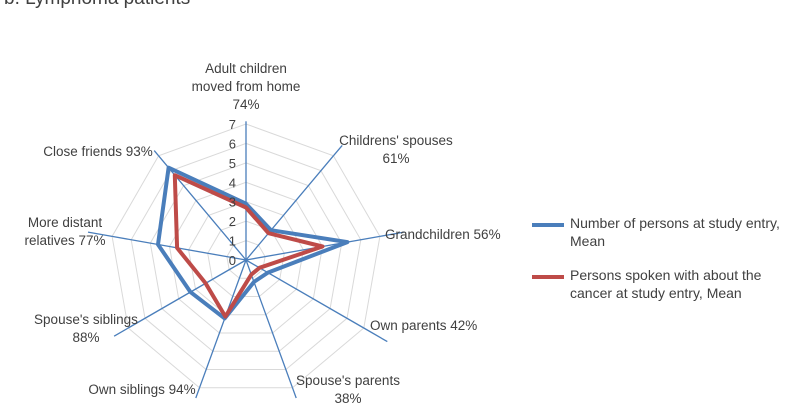 The width and height of the screenshot is (800, 419). Describe the element at coordinates (348, 389) in the screenshot. I see `category-label: Spouse's parents 38%` at that location.